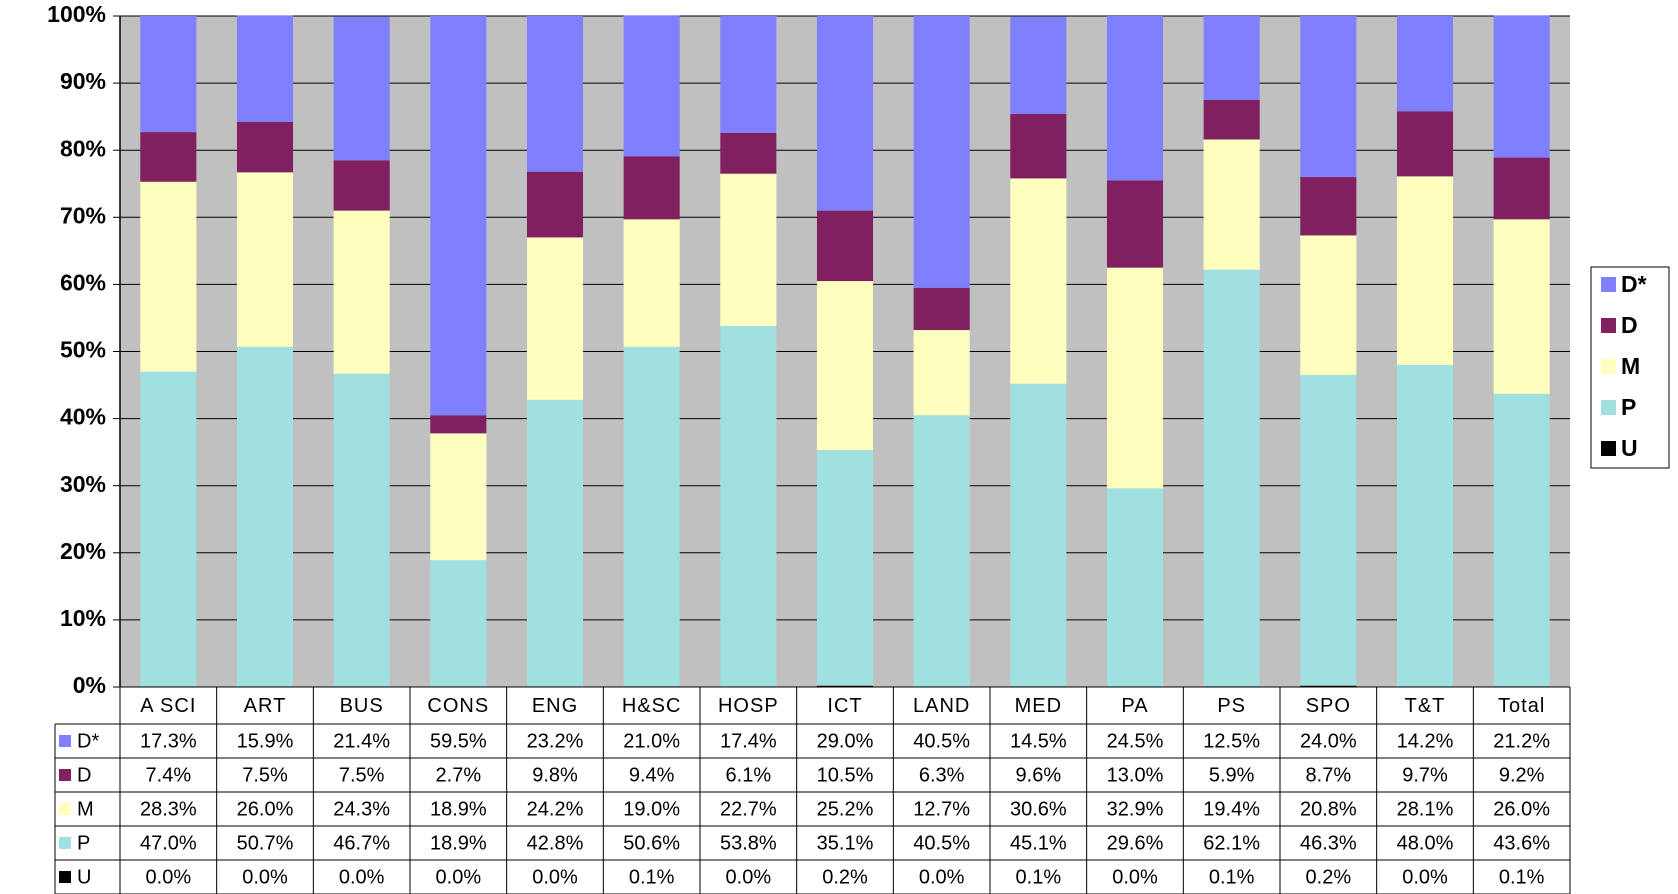  I want to click on table-cell: 22.7%, so click(748, 809).